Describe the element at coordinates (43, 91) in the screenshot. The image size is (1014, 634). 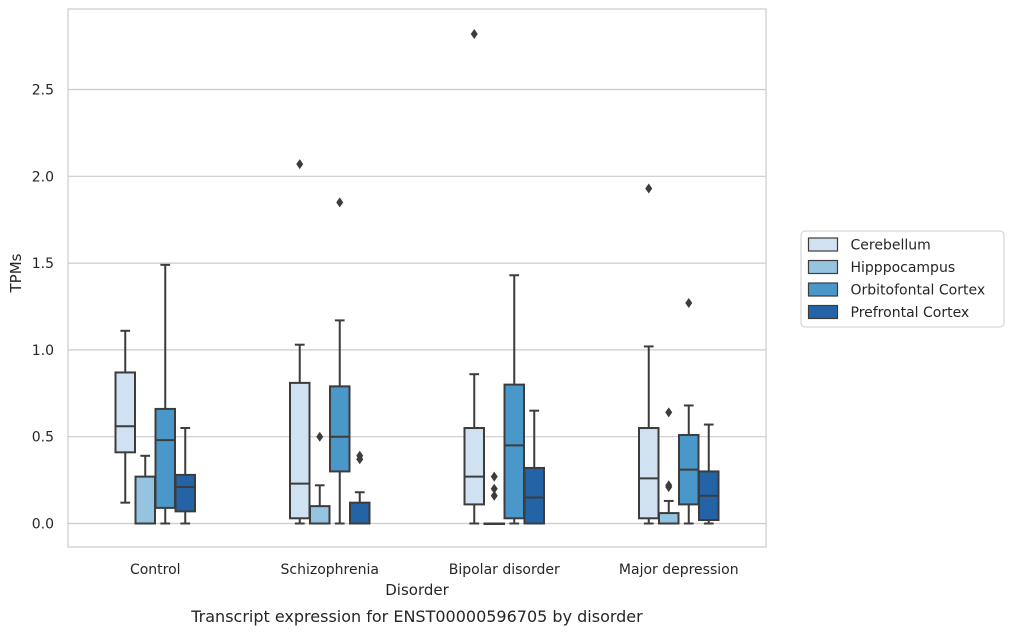
I see `y-tick-label: 2.5` at that location.